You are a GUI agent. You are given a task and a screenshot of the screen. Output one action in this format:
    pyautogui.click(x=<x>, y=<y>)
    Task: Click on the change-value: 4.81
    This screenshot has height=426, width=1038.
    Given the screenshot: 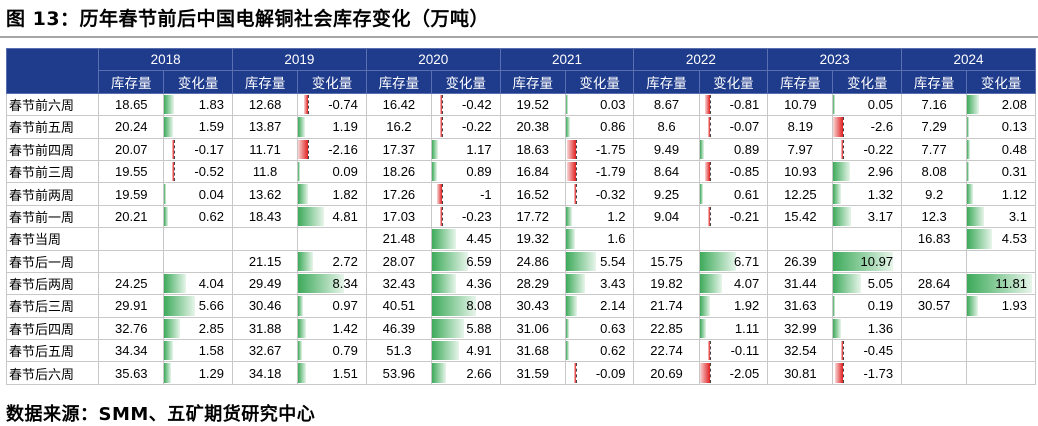 What is the action you would take?
    pyautogui.click(x=345, y=216)
    